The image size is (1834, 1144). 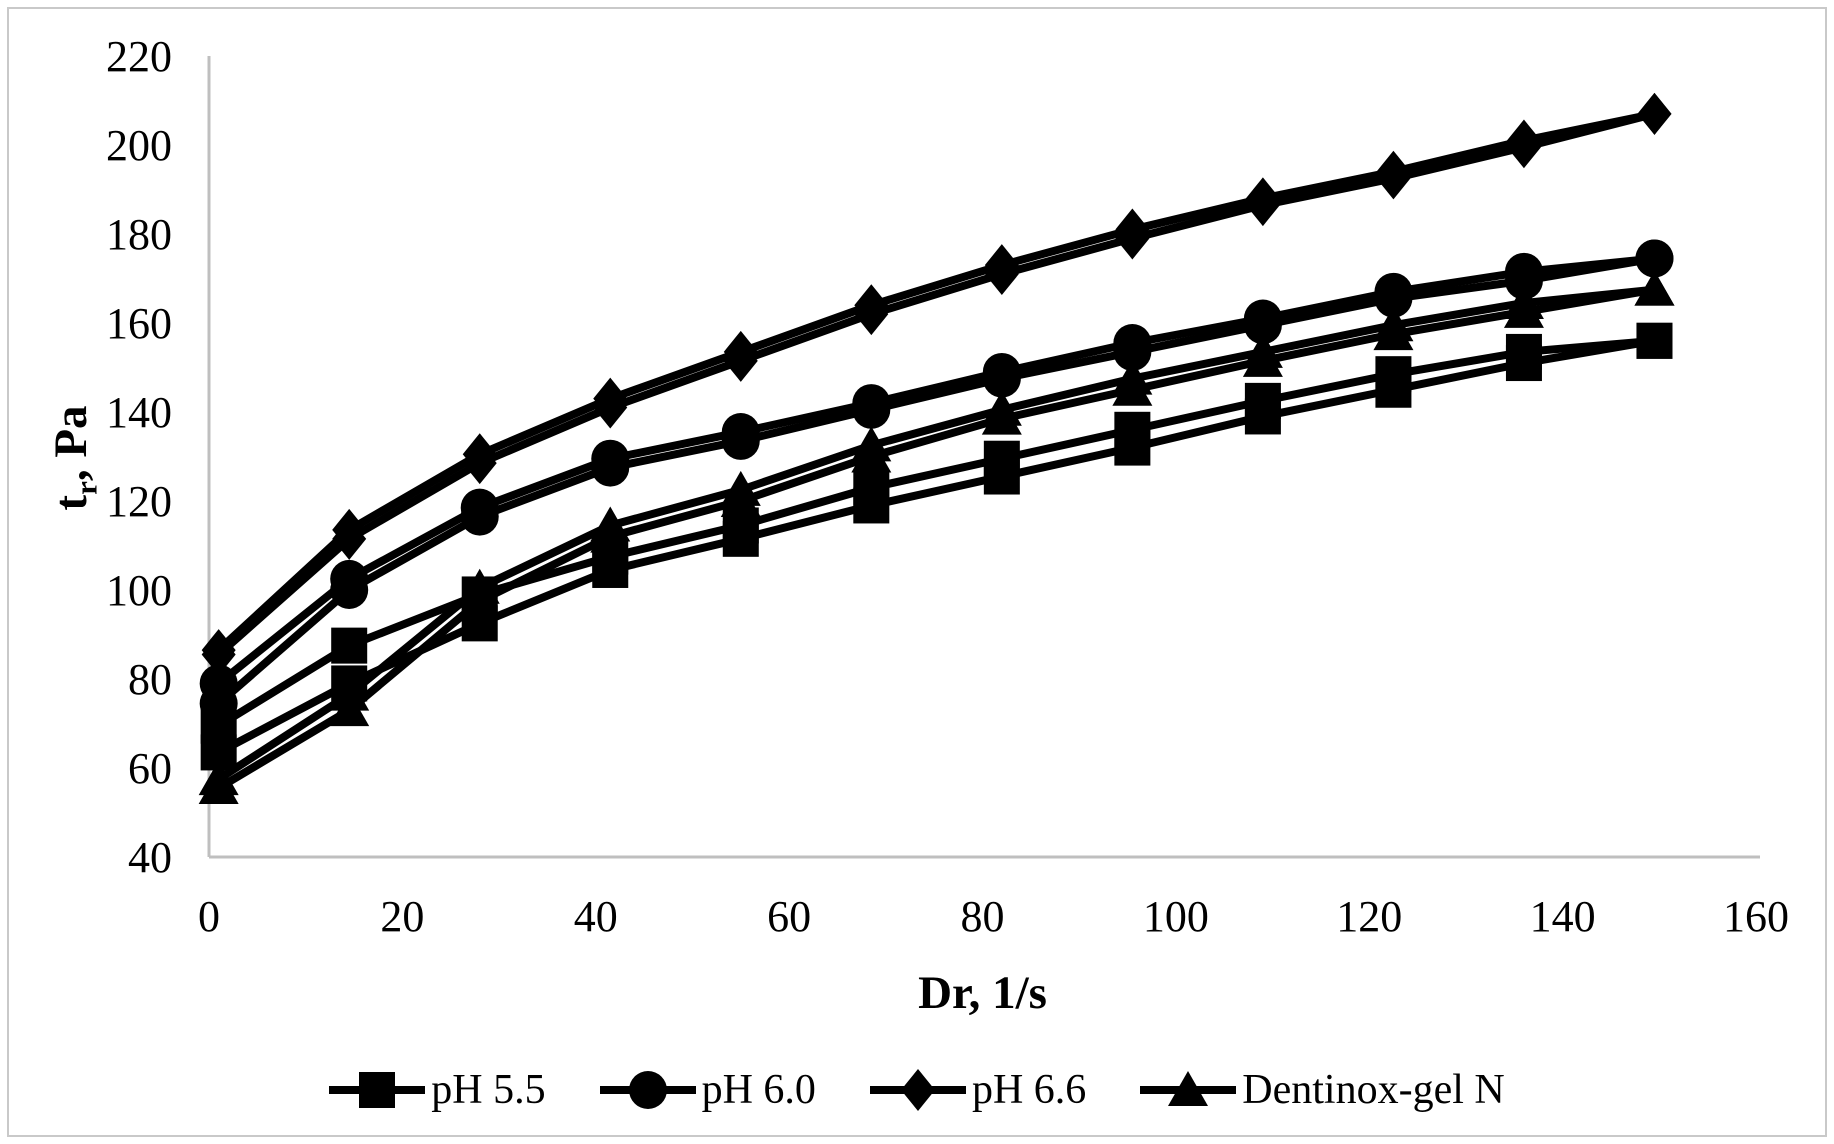 What do you see at coordinates (150, 857) in the screenshot?
I see `y-tick-label-40: 40` at bounding box center [150, 857].